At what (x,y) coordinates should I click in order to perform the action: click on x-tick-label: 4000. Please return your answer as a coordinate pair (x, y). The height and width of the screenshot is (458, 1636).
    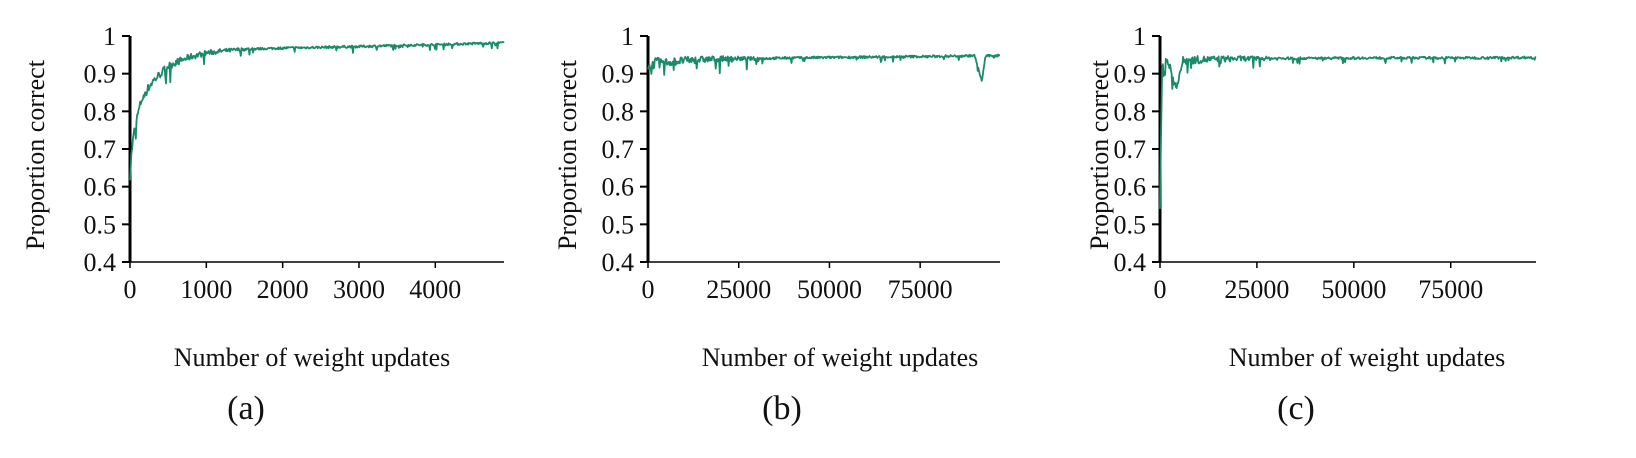
    Looking at the image, I should click on (435, 289).